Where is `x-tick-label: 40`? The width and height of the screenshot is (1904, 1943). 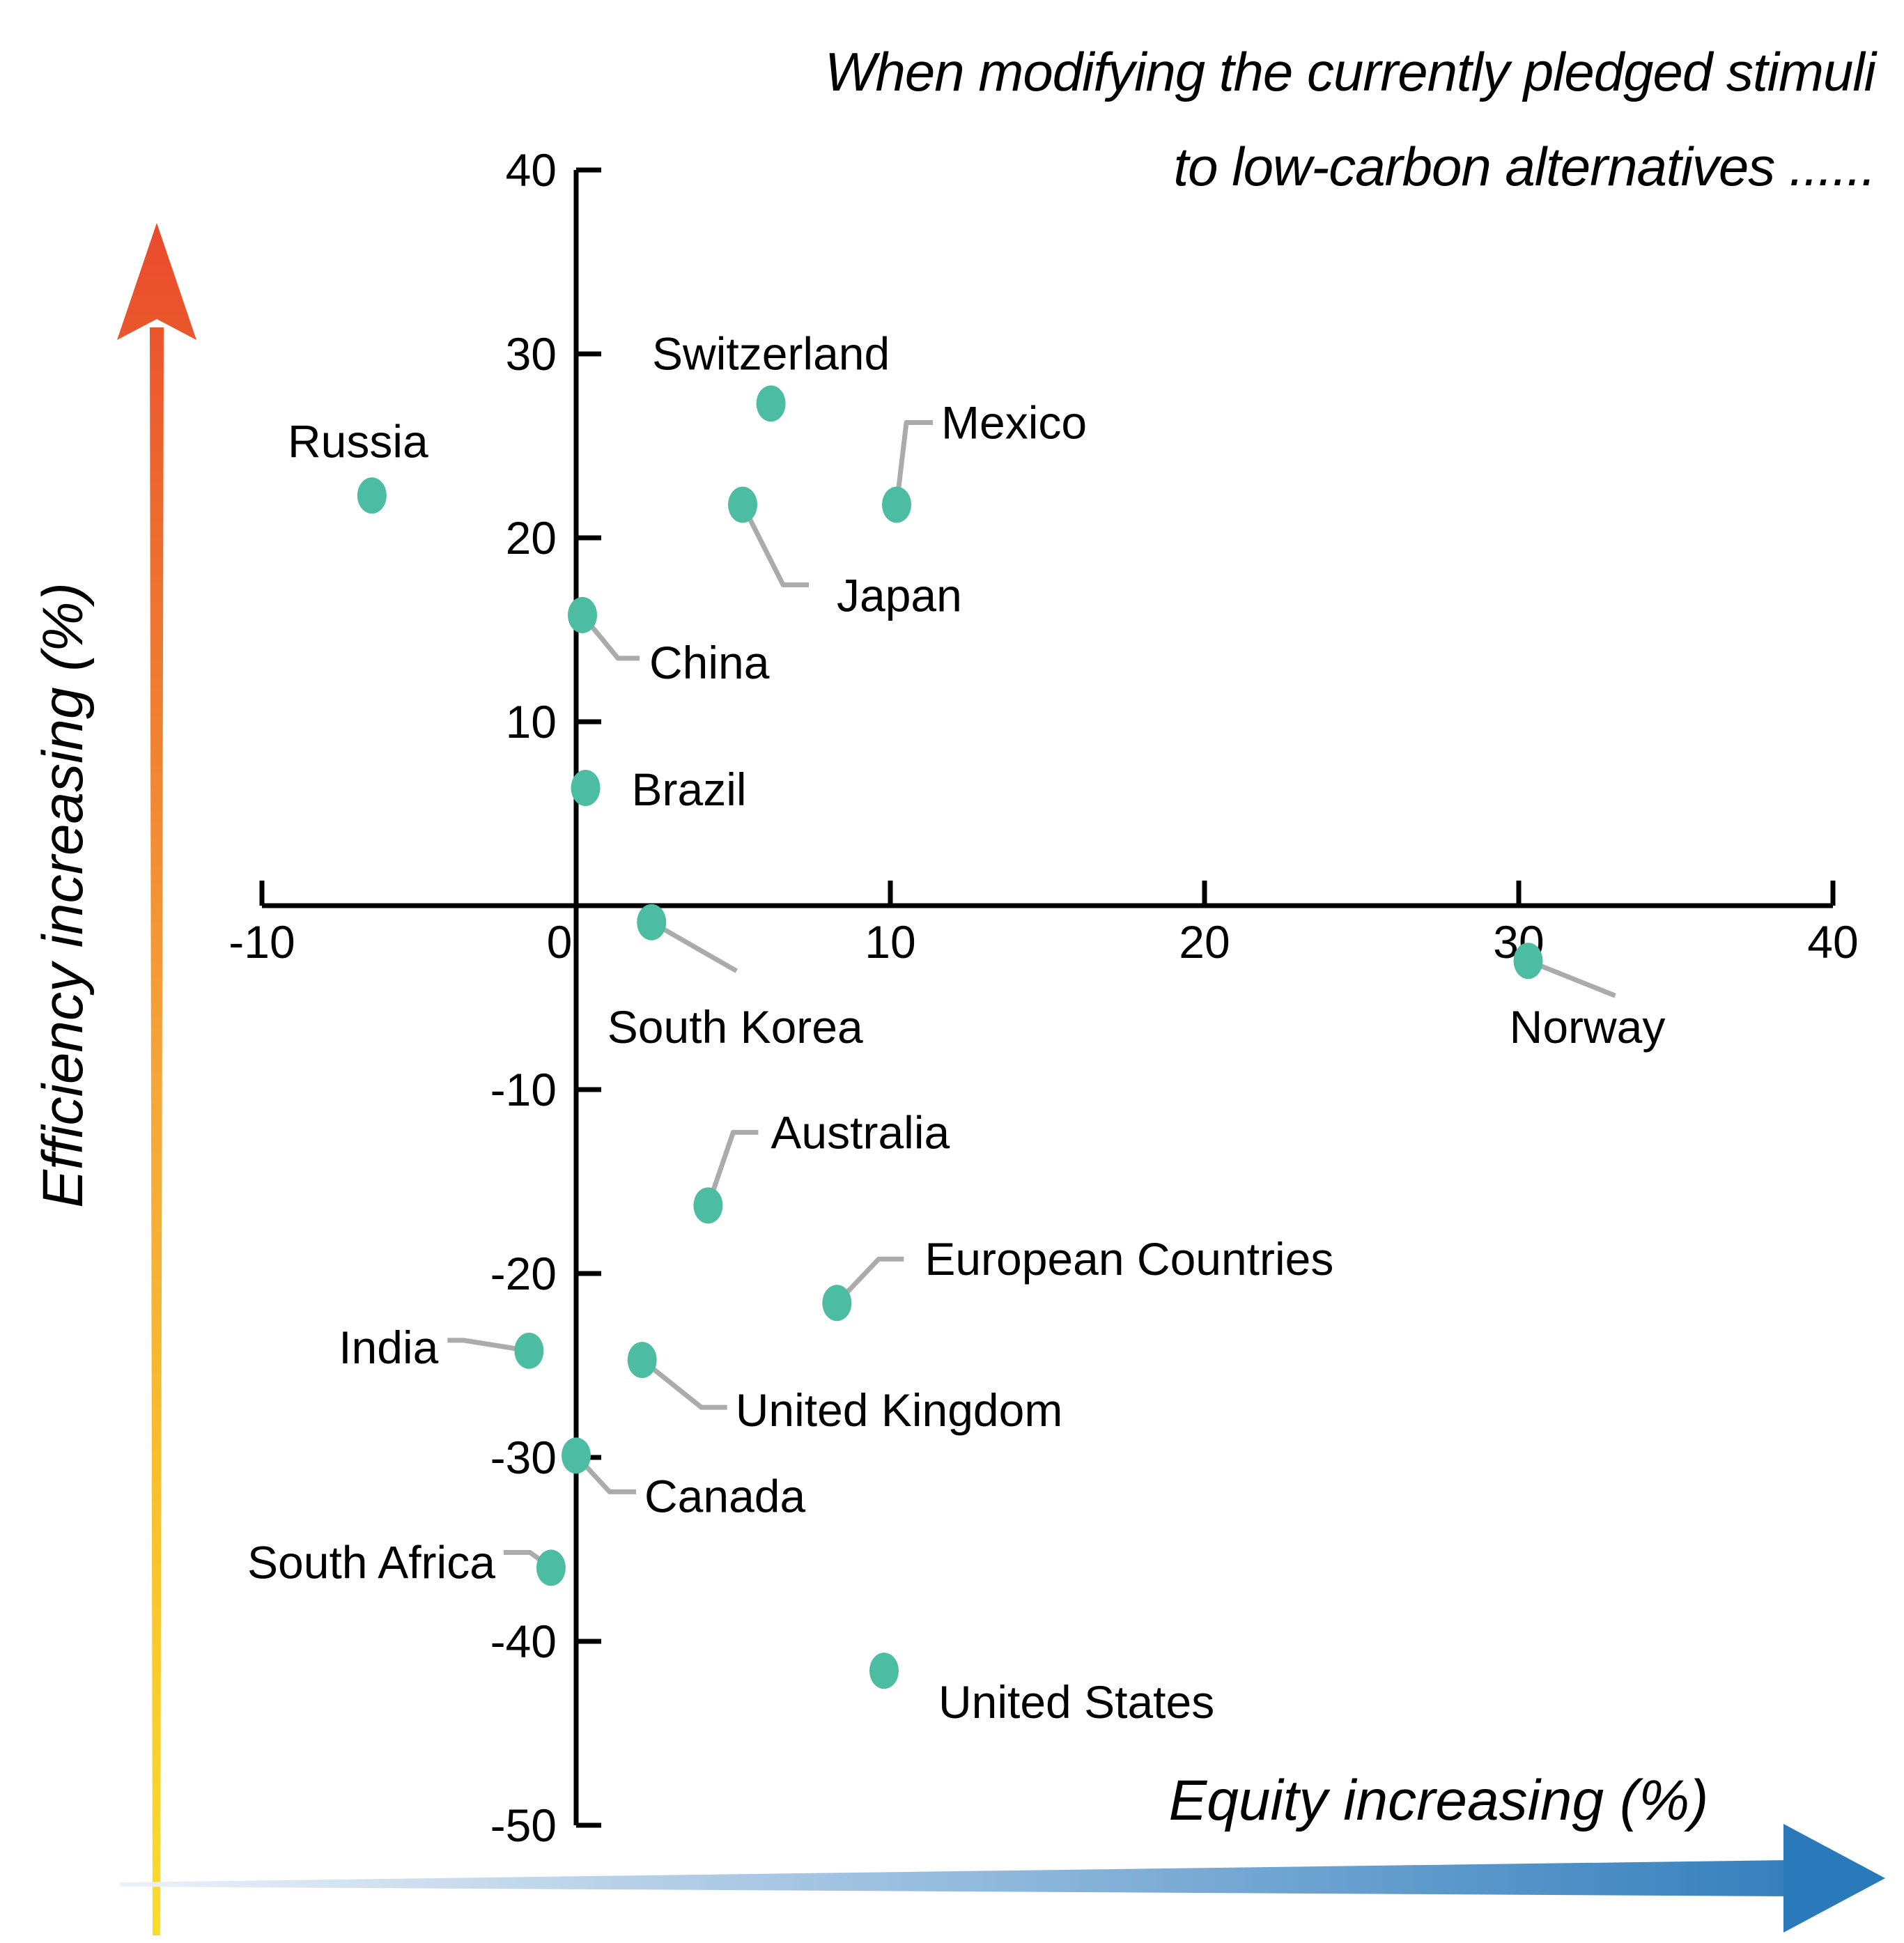 x-tick-label: 40 is located at coordinates (1832, 942).